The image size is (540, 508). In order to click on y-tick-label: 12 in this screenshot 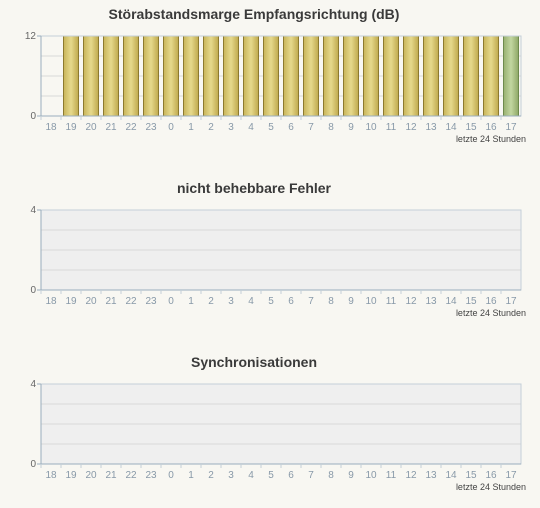, I will do `click(31, 36)`.